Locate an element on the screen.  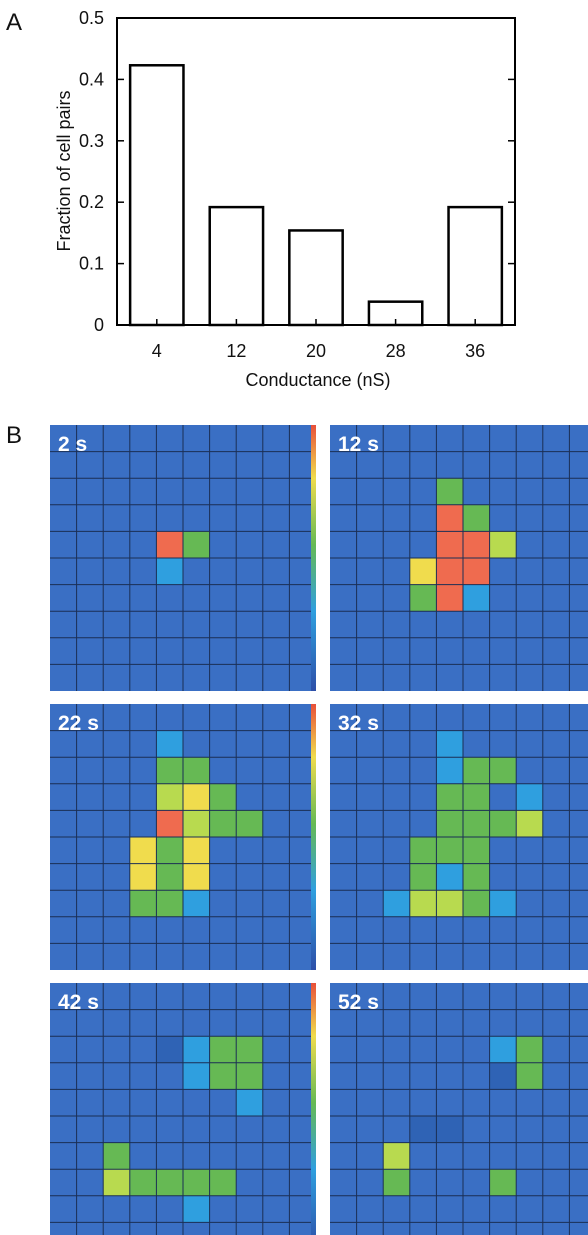
x-tick-label-36: 36 is located at coordinates (475, 351).